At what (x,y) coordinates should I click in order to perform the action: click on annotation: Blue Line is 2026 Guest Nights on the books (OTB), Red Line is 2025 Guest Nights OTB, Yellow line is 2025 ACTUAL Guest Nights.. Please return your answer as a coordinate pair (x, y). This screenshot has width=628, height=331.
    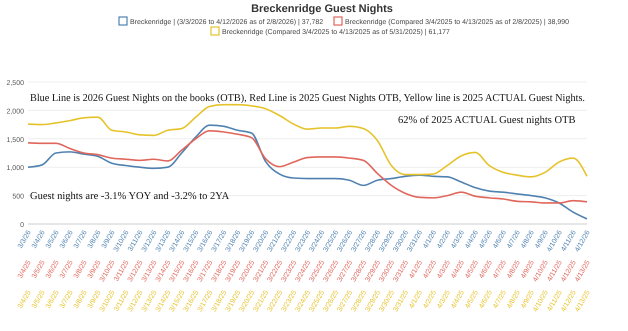
    Looking at the image, I should click on (315, 98).